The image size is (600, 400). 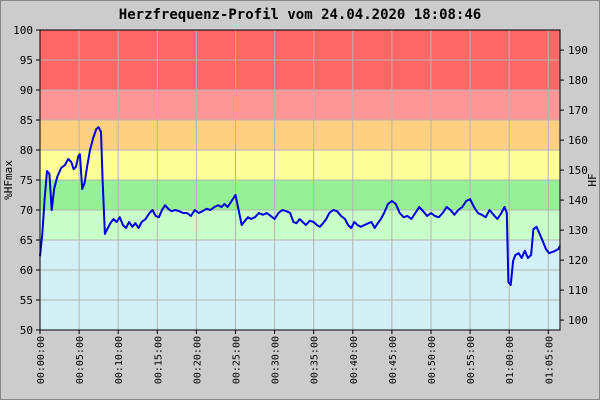 What do you see at coordinates (578, 200) in the screenshot?
I see `y-tick-label-right: 140` at bounding box center [578, 200].